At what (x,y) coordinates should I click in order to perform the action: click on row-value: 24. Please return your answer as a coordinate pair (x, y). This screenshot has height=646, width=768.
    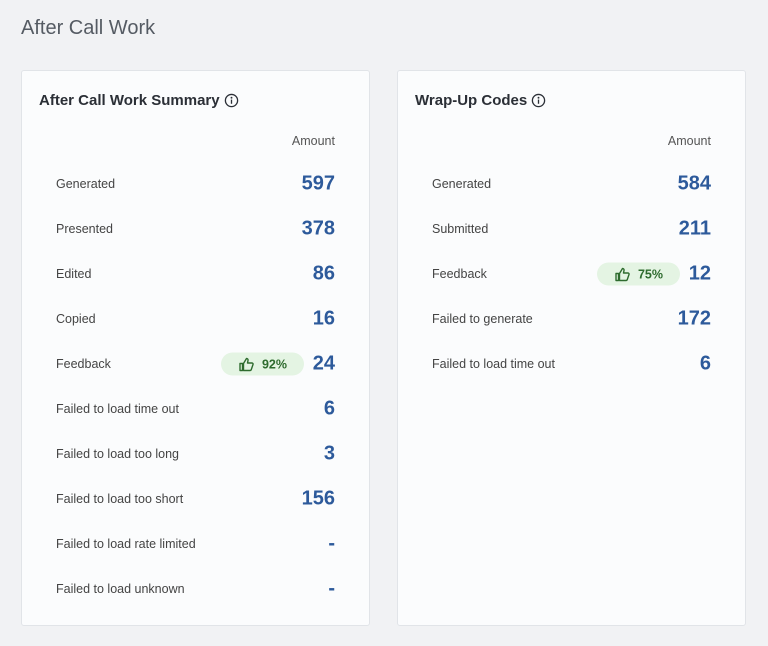
    Looking at the image, I should click on (323, 363).